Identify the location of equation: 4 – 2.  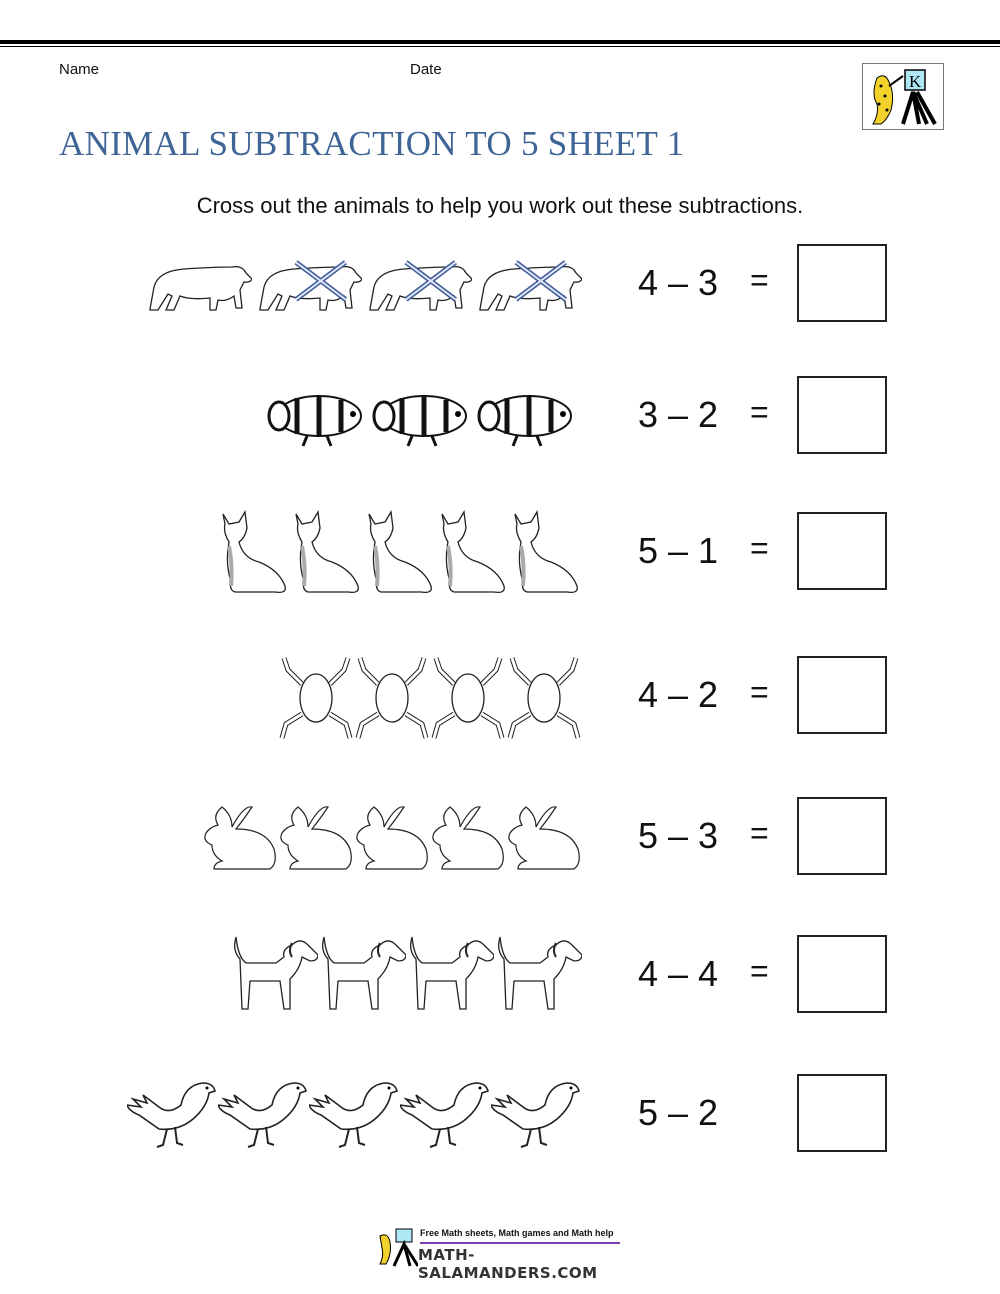
(678, 694).